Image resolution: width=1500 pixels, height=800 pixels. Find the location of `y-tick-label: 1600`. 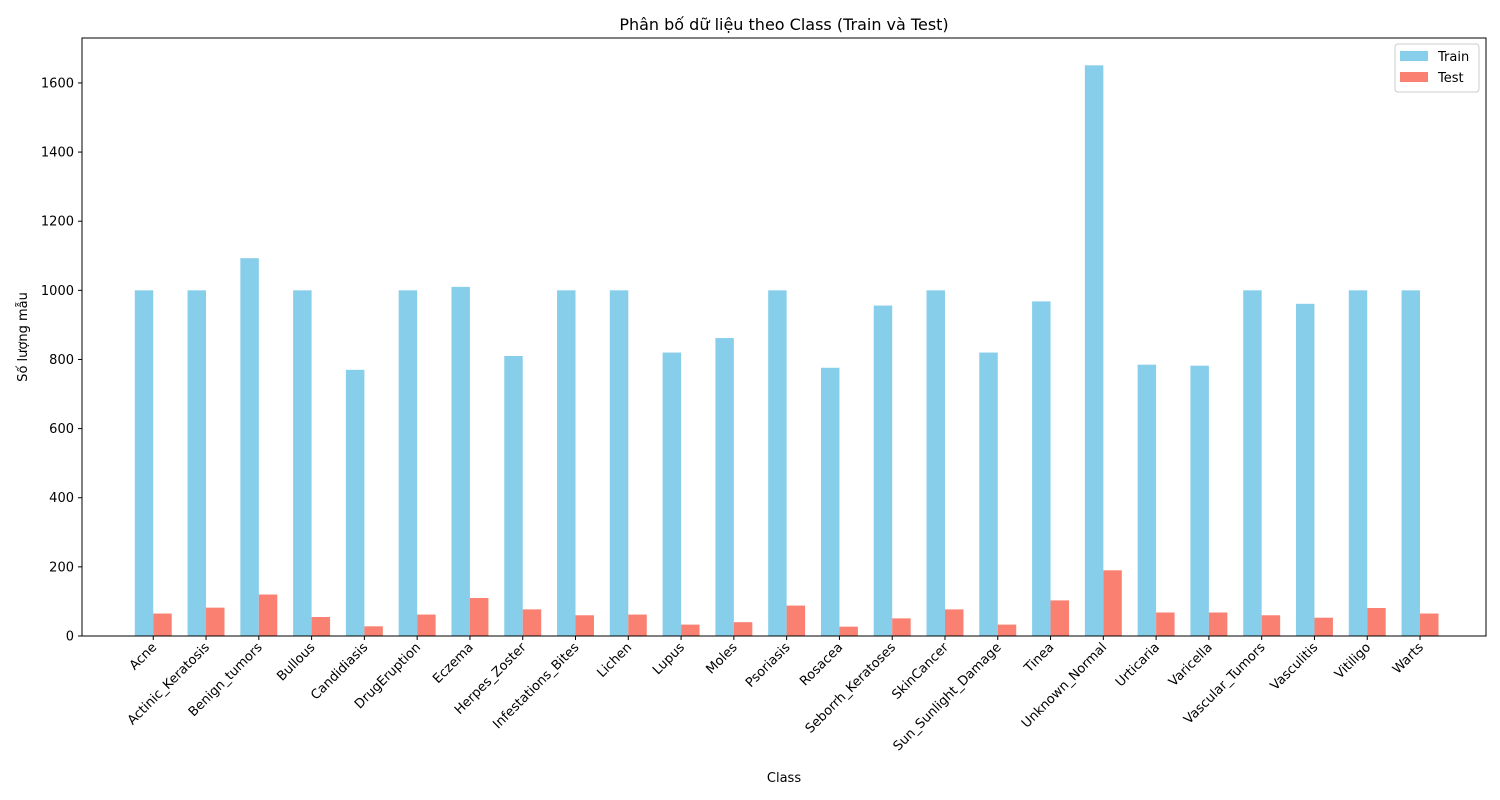

y-tick-label: 1600 is located at coordinates (57, 83).